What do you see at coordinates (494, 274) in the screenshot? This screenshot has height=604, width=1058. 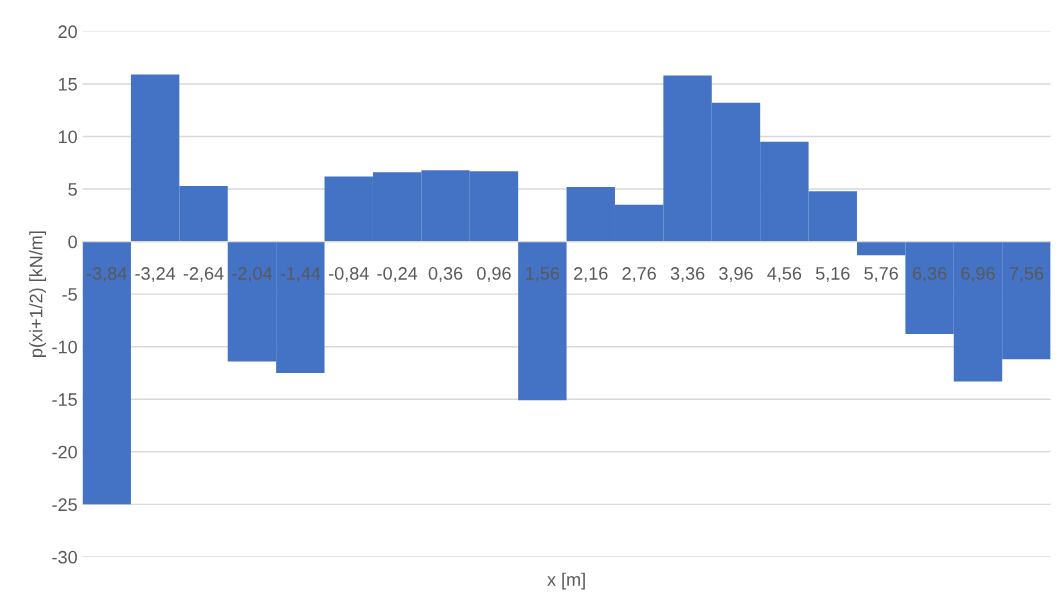 I see `x-tick-label: 0,96` at bounding box center [494, 274].